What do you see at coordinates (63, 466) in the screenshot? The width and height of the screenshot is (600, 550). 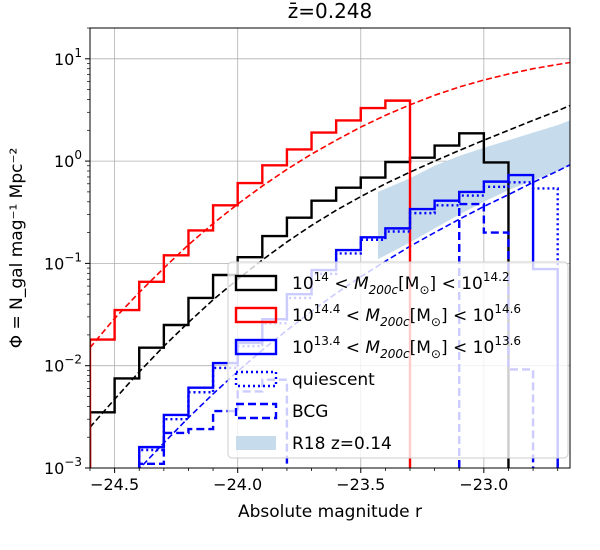 I see `y-tick-label: 10⁻³` at bounding box center [63, 466].